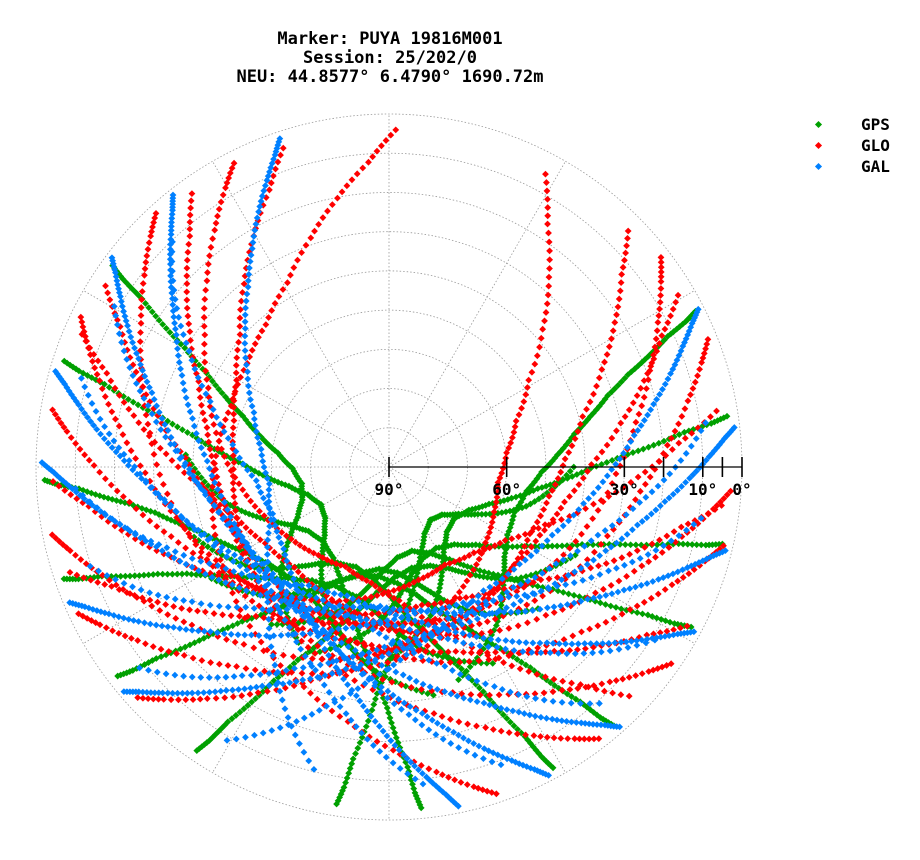 This screenshot has height=860, width=920. I want to click on legend-entry-gps: GPS, so click(863, 124).